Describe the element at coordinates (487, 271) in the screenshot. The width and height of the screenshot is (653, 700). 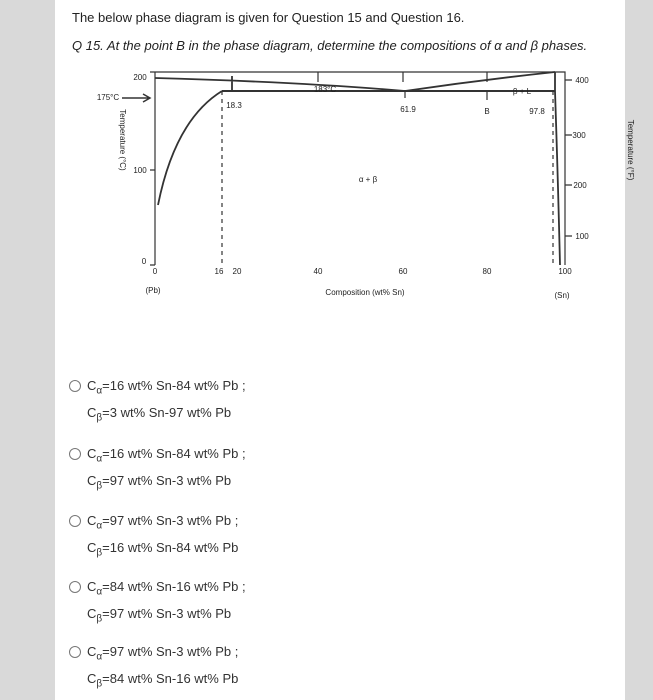
I see `x-tick-label: 80` at that location.